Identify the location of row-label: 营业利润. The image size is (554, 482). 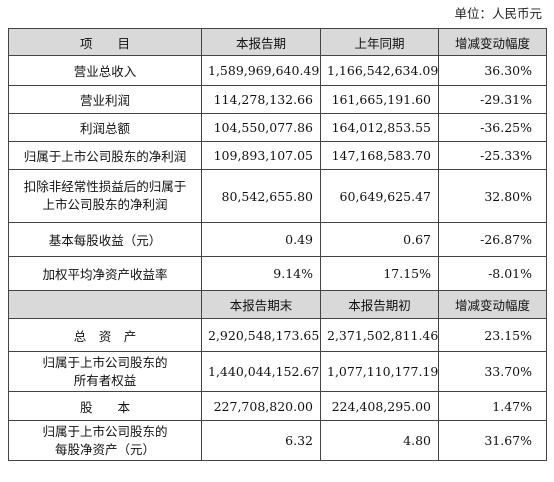
(105, 99).